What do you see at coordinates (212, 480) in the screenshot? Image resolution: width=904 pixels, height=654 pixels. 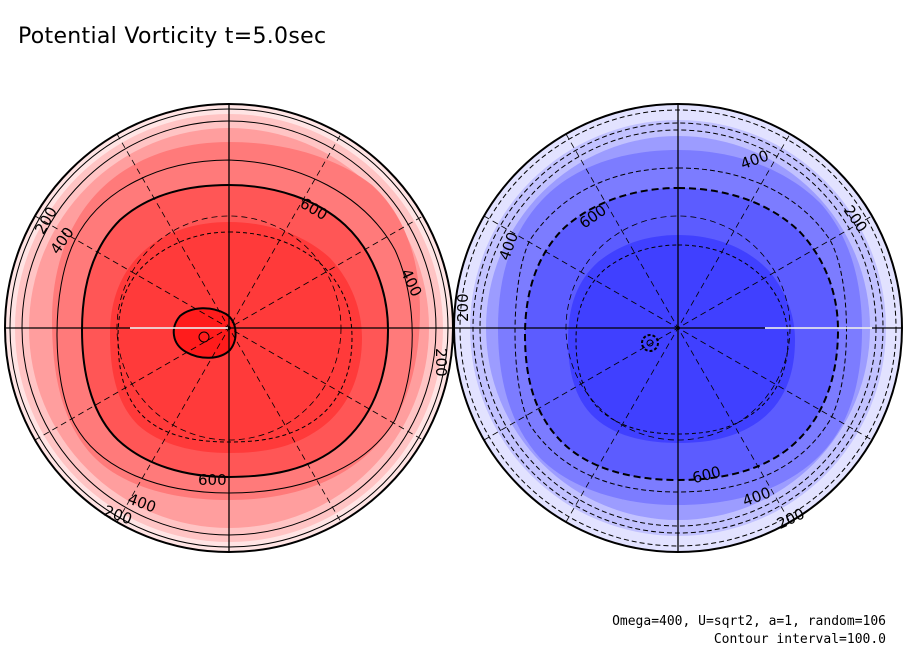 I see `north-label: 600` at bounding box center [212, 480].